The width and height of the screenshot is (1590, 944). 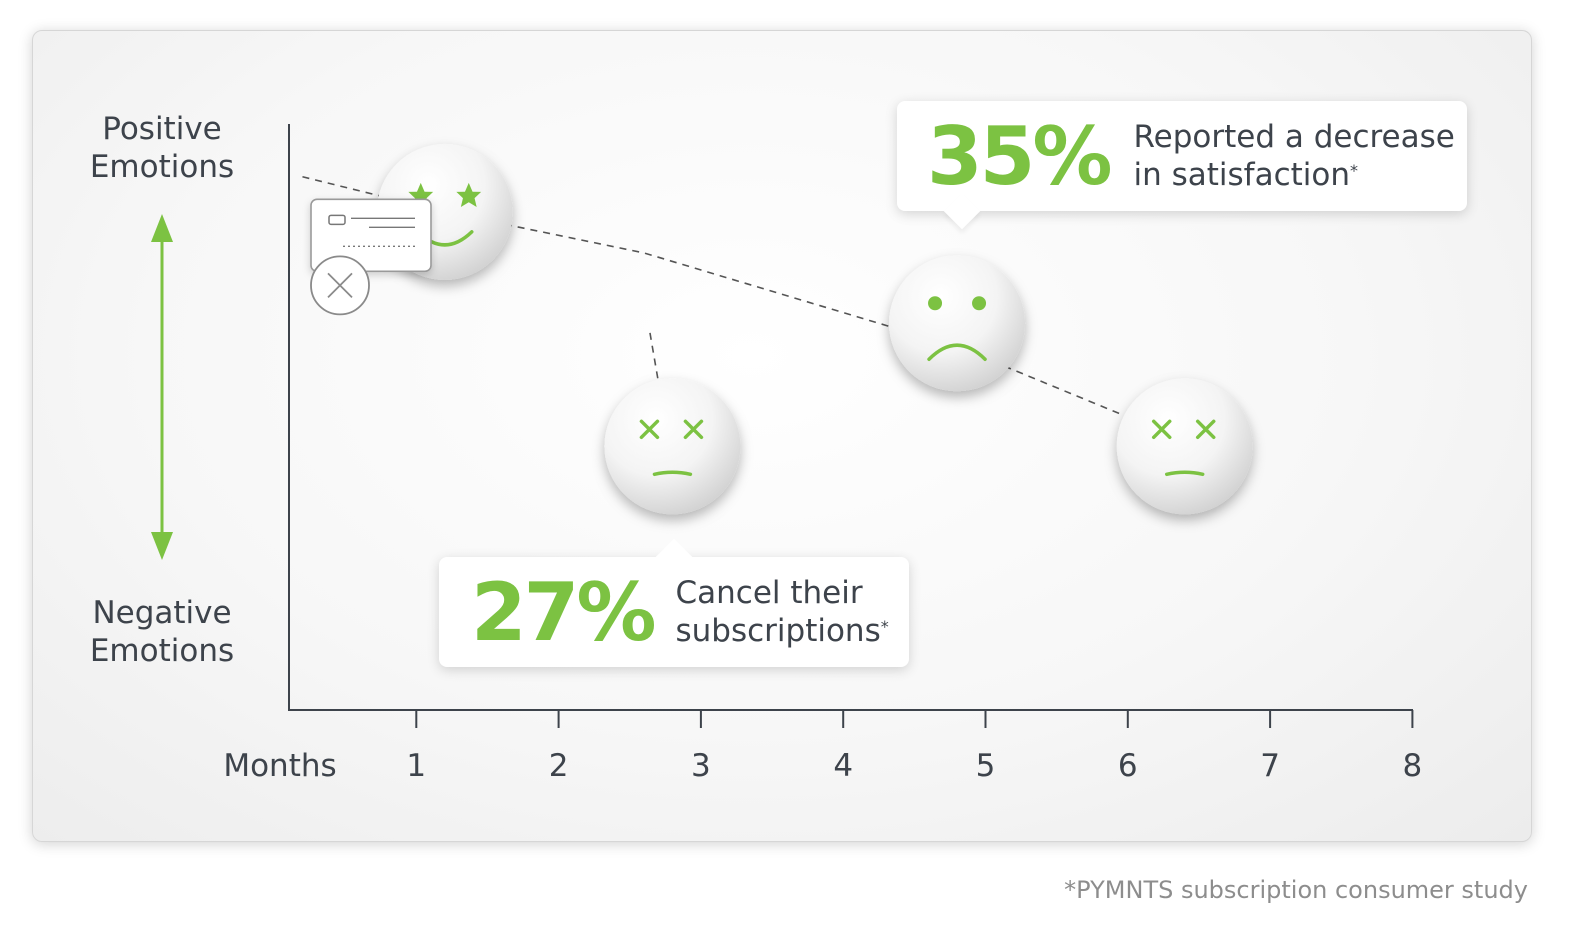 I want to click on x-ticks: 1 2 3 4 5 6 7 8, so click(x=914, y=747).